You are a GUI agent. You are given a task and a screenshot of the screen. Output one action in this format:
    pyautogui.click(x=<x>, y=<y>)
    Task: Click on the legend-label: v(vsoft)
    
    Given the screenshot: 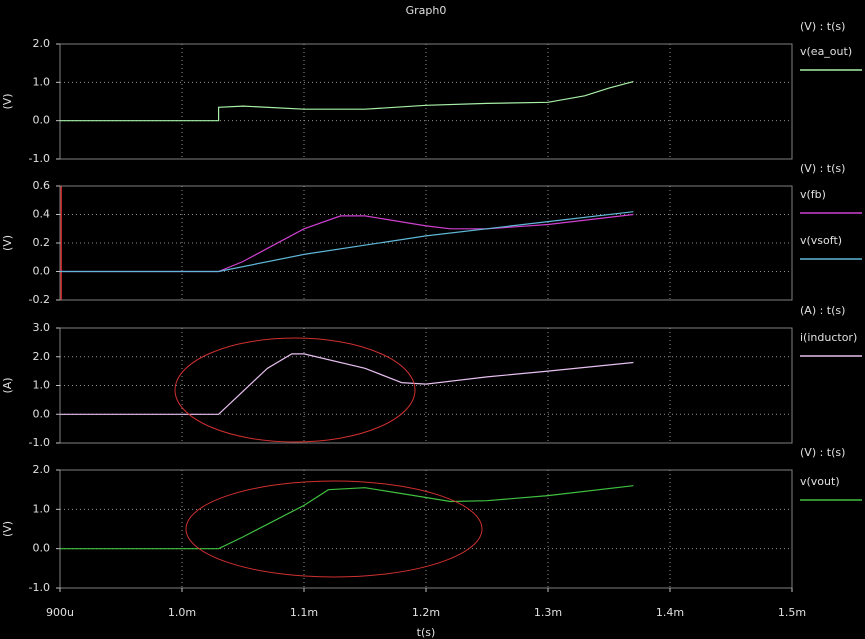 What is the action you would take?
    pyautogui.click(x=821, y=240)
    